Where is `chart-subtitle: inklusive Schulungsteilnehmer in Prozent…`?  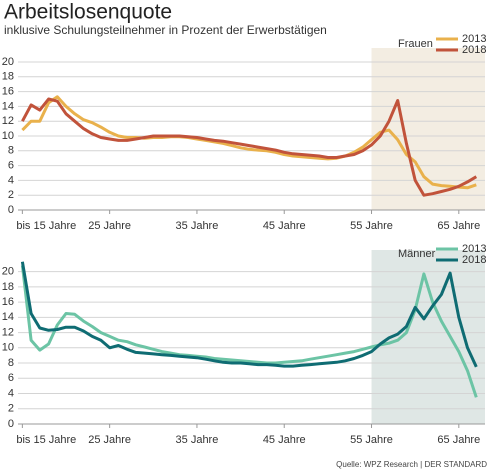
chart-subtitle: inklusive Schulungsteilnehmer in Prozent… is located at coordinates (165, 30).